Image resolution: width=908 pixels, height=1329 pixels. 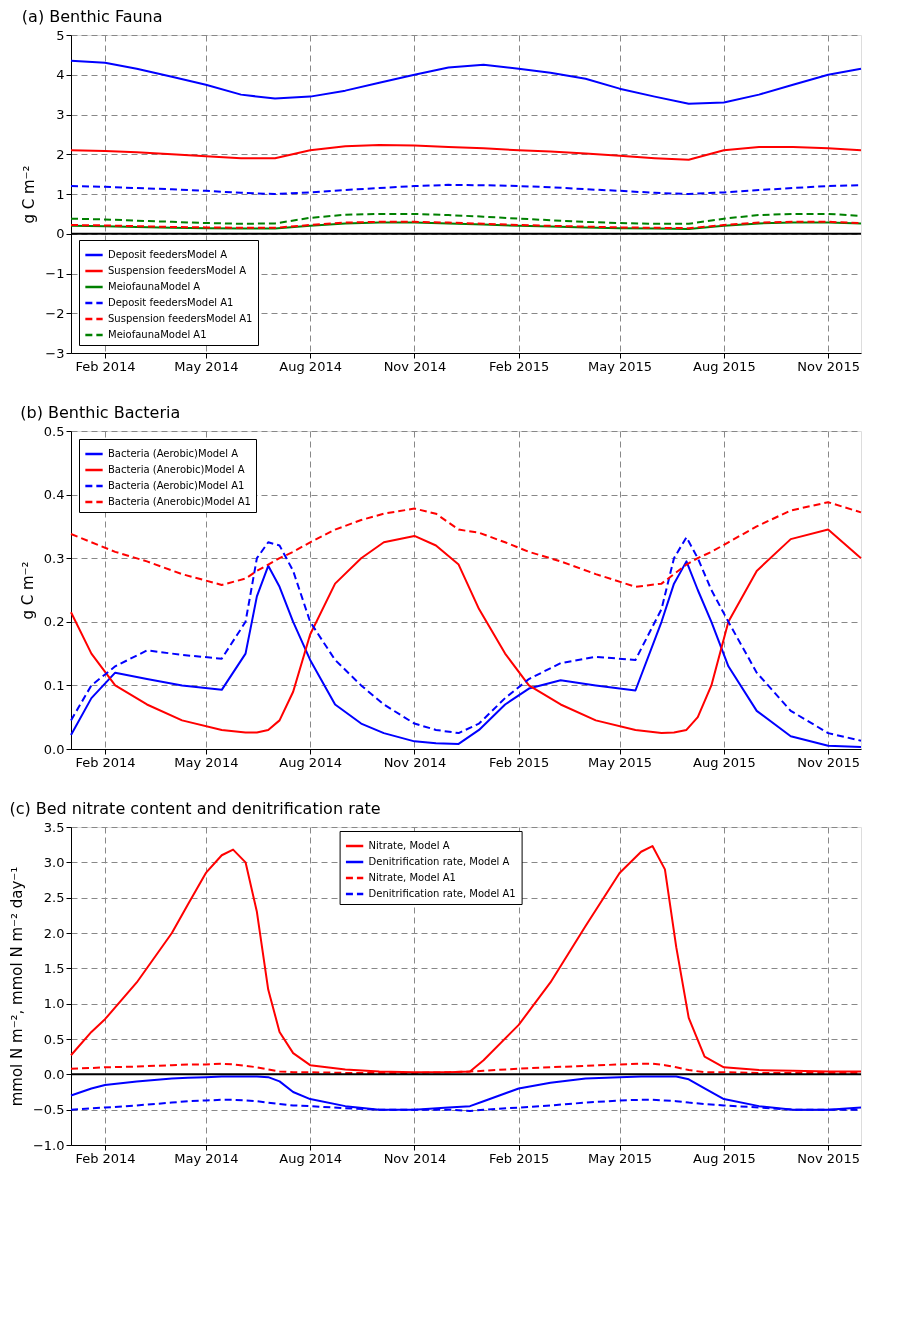 I want to click on legend-label: Suspension feedersModel A, so click(x=177, y=270).